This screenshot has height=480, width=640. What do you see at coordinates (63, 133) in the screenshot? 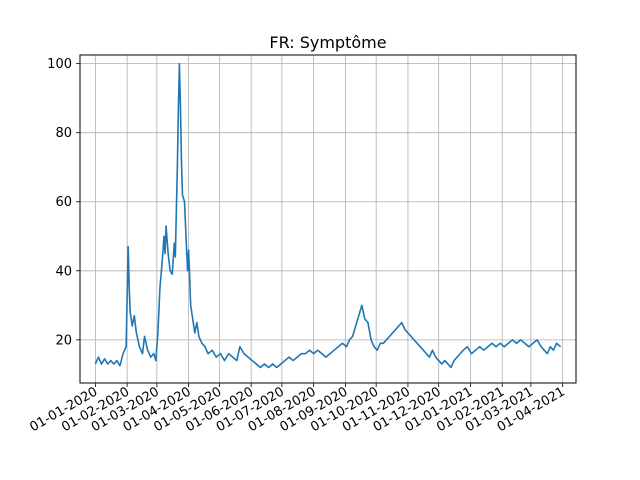
I see `y-tick-label: 80` at bounding box center [63, 133].